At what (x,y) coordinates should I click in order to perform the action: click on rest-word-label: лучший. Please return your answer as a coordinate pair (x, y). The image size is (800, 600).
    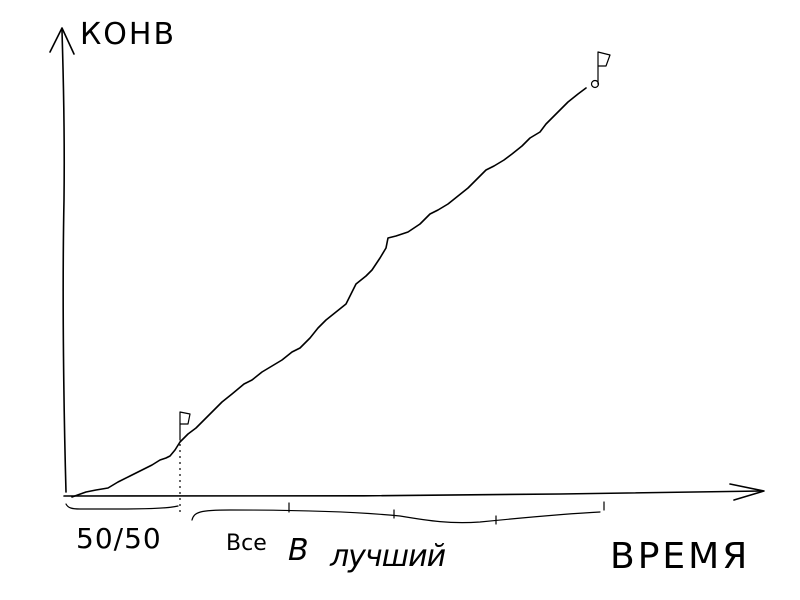
    Looking at the image, I should click on (387, 556).